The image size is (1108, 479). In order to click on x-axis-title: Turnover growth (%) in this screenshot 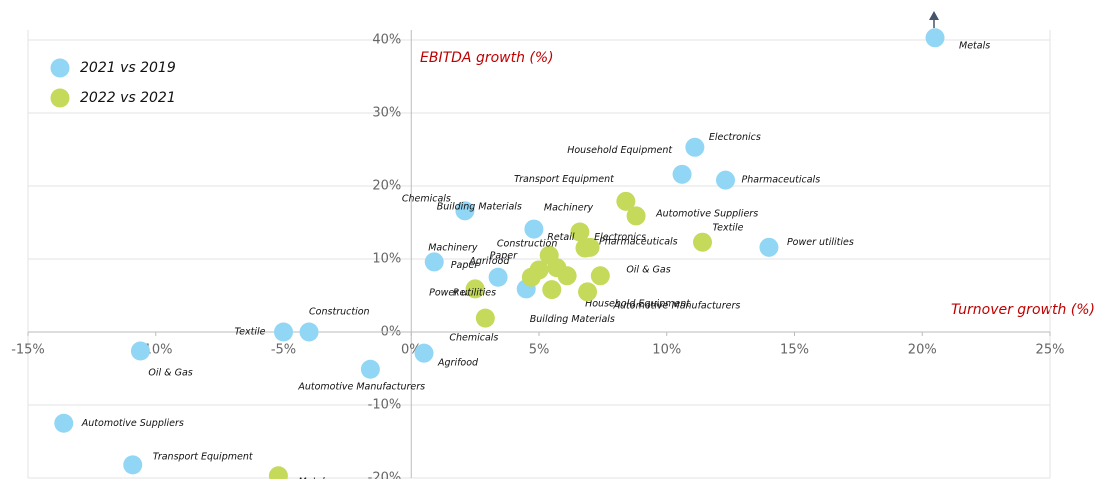, I will do `click(1023, 310)`.